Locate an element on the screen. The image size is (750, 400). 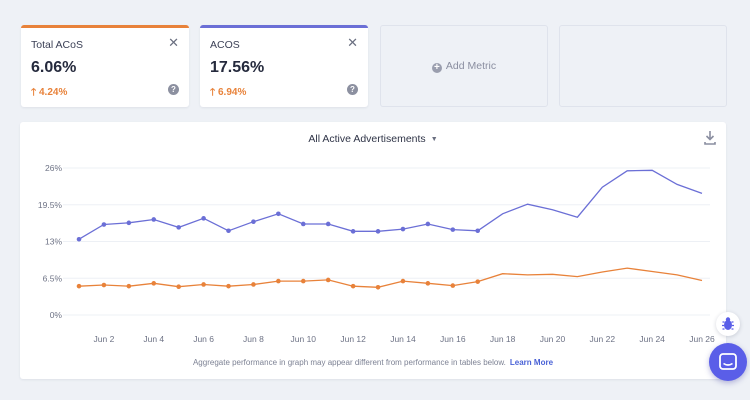
add-metric-button: + Add Metric is located at coordinates (464, 66).